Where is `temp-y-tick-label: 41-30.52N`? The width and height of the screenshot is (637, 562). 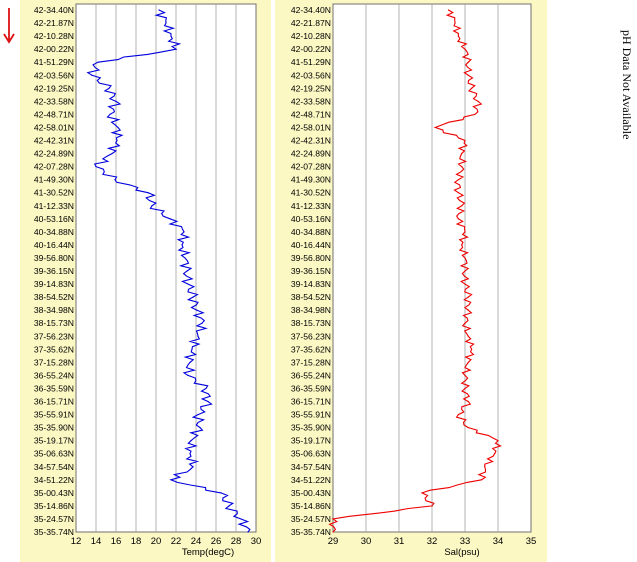
temp-y-tick-label: 41-30.52N is located at coordinates (54, 193).